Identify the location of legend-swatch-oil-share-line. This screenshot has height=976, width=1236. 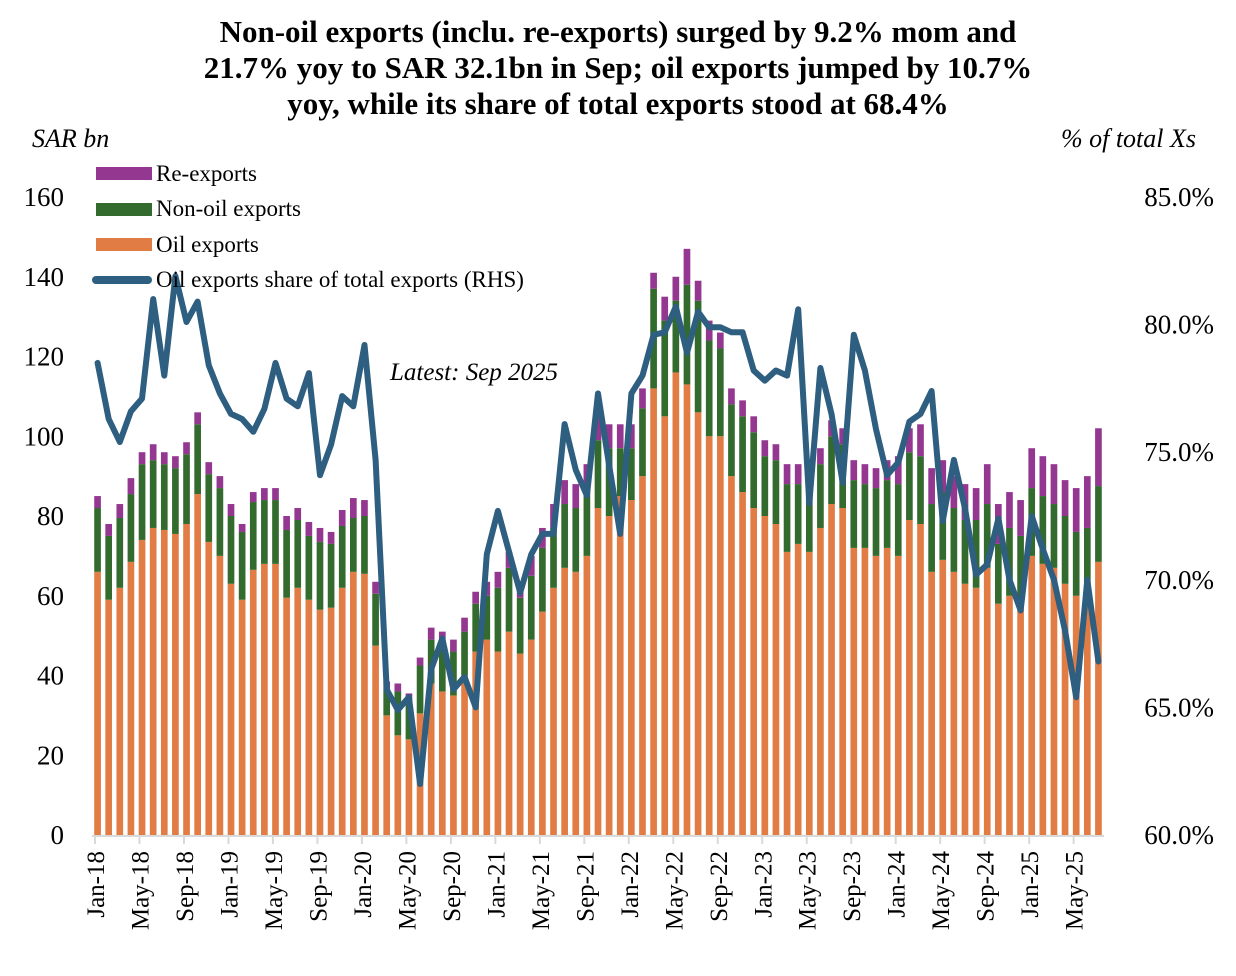
(122, 280).